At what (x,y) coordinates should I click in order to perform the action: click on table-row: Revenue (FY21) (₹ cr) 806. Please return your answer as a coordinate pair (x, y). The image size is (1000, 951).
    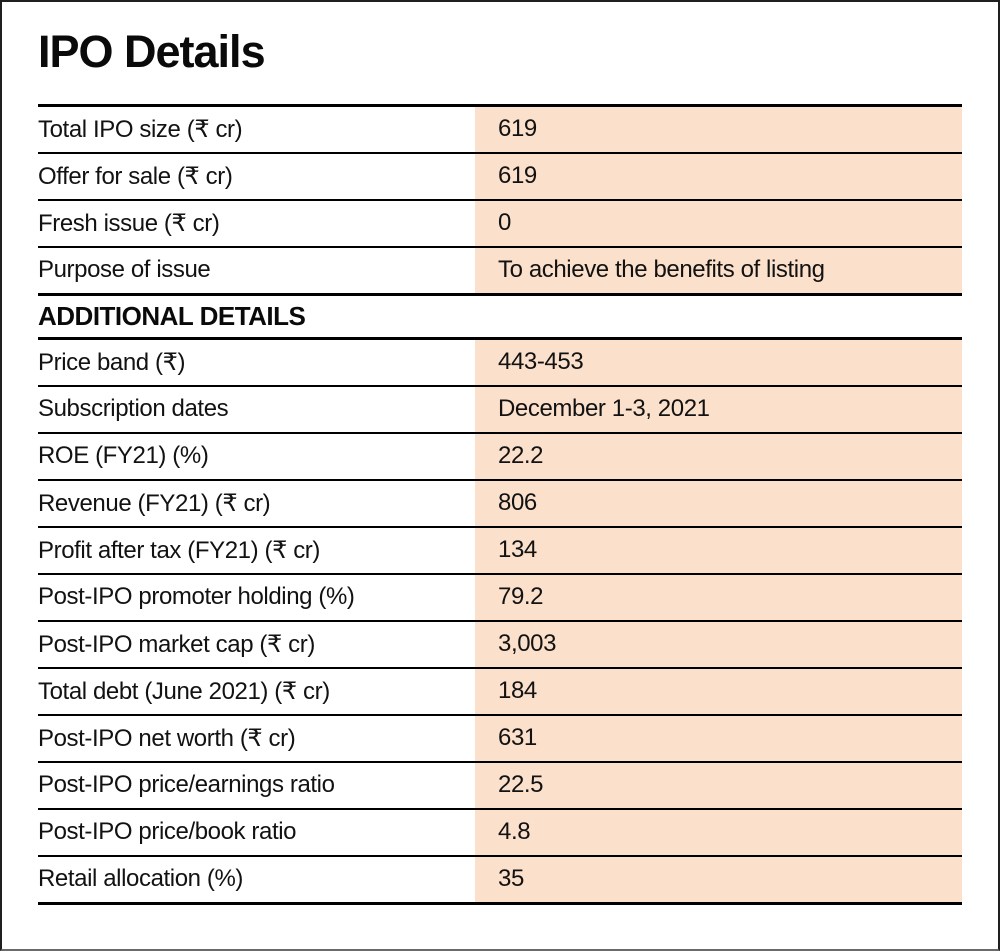
    Looking at the image, I should click on (500, 504).